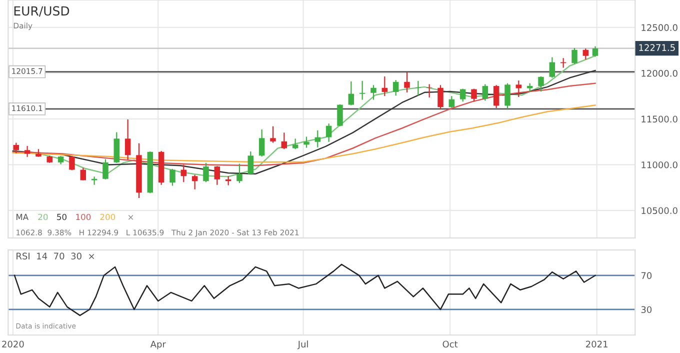 The height and width of the screenshot is (353, 680). I want to click on text: 50, so click(61, 217).